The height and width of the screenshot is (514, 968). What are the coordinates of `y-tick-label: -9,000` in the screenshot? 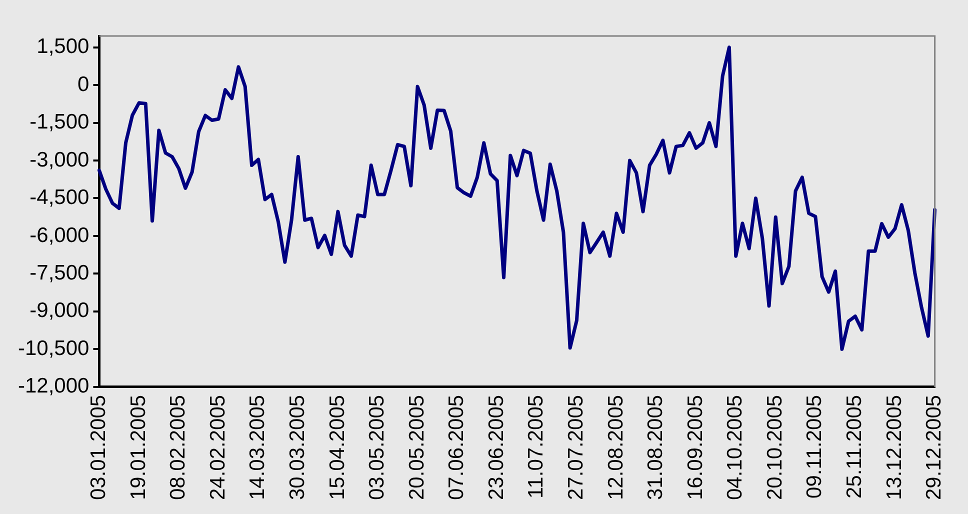 It's located at (60, 310).